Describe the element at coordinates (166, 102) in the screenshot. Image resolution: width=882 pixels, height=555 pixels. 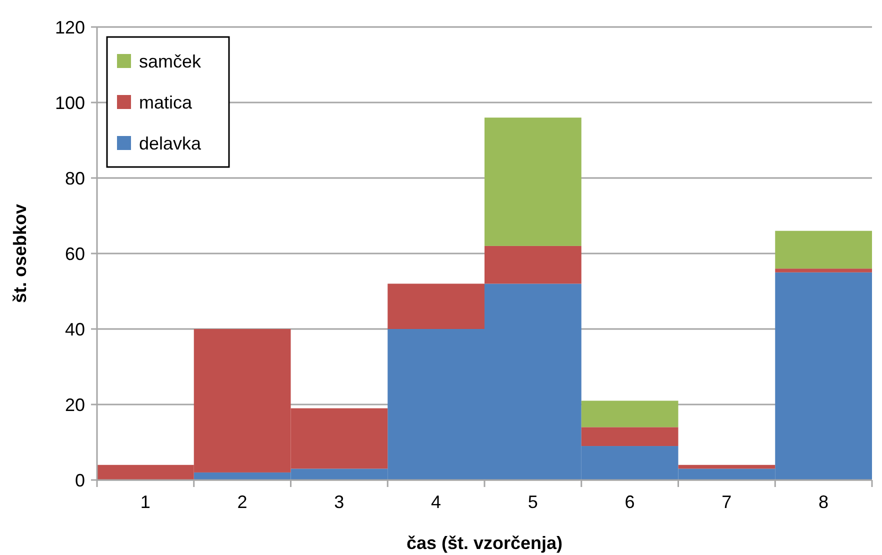
I see `legend-label: matica` at that location.